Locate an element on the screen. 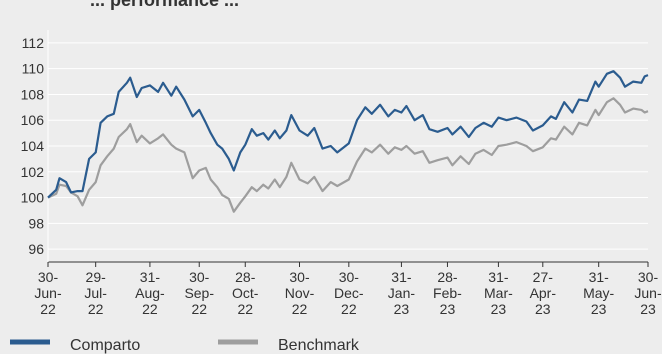  legend-label-comparto: Comparto is located at coordinates (105, 345).